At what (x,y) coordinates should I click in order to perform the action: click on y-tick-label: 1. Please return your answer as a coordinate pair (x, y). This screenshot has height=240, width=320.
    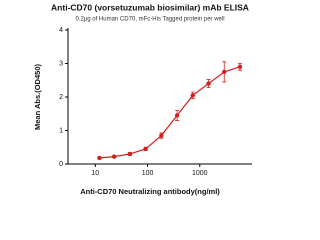
    Looking at the image, I should click on (61, 130).